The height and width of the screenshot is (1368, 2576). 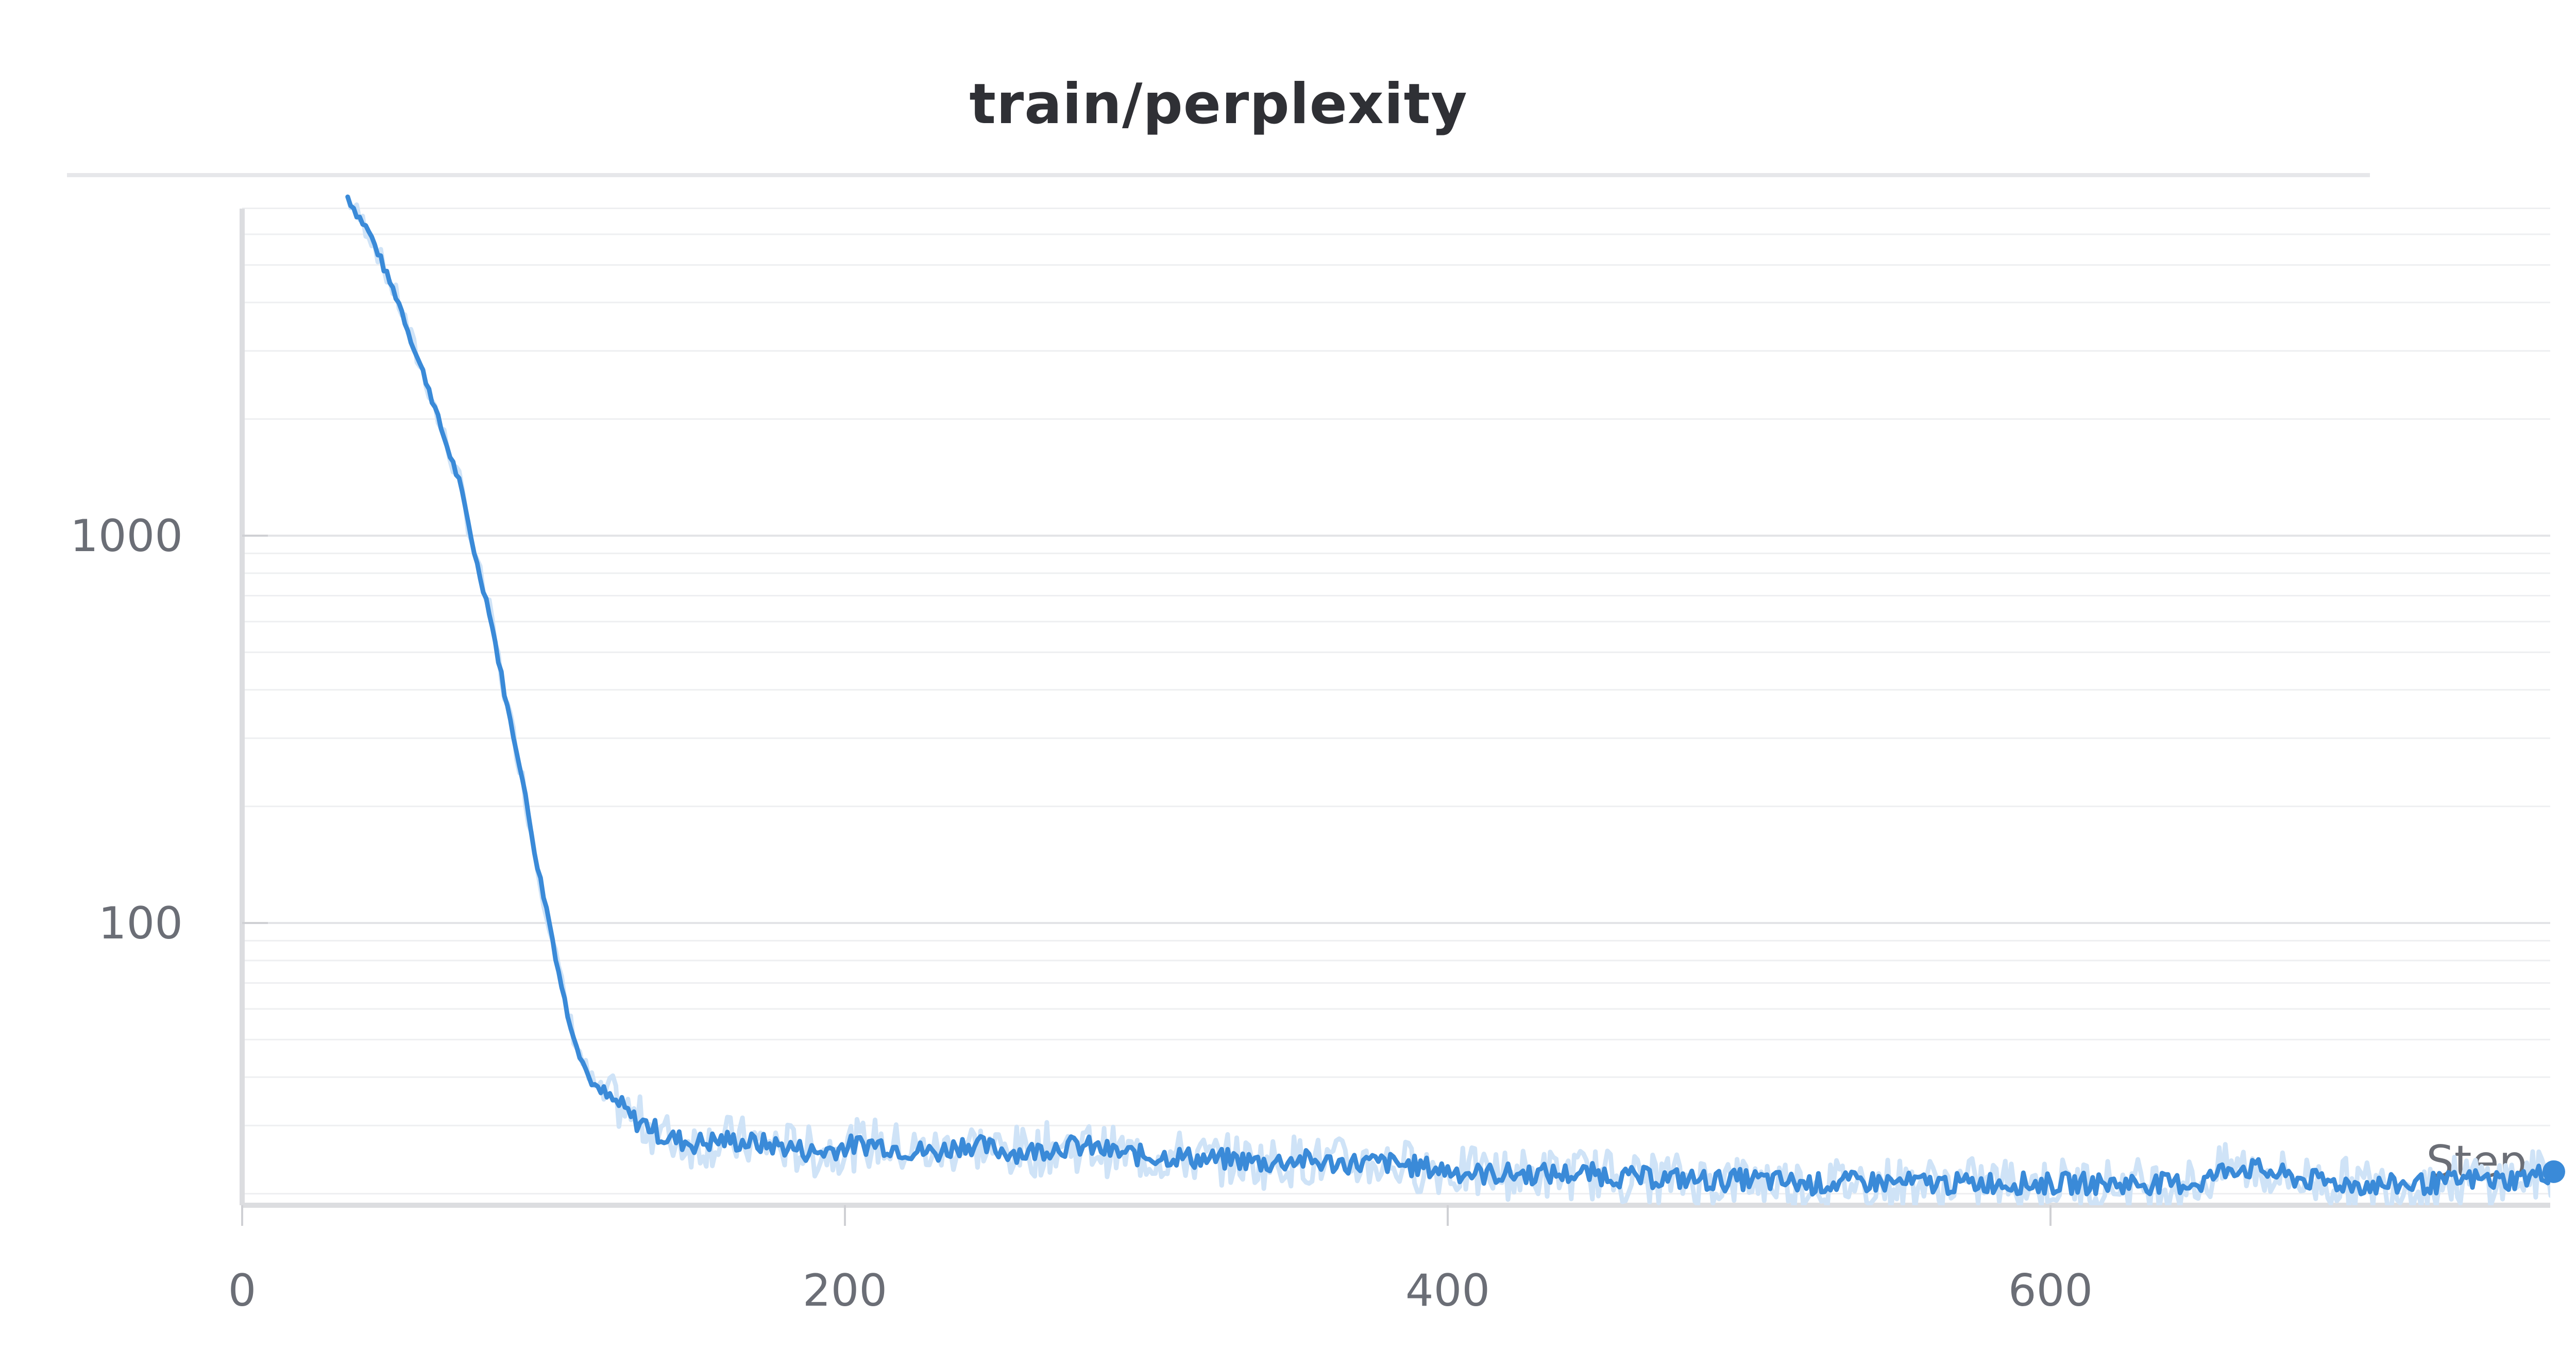 What do you see at coordinates (845, 1290) in the screenshot?
I see `x-tick-label: 200` at bounding box center [845, 1290].